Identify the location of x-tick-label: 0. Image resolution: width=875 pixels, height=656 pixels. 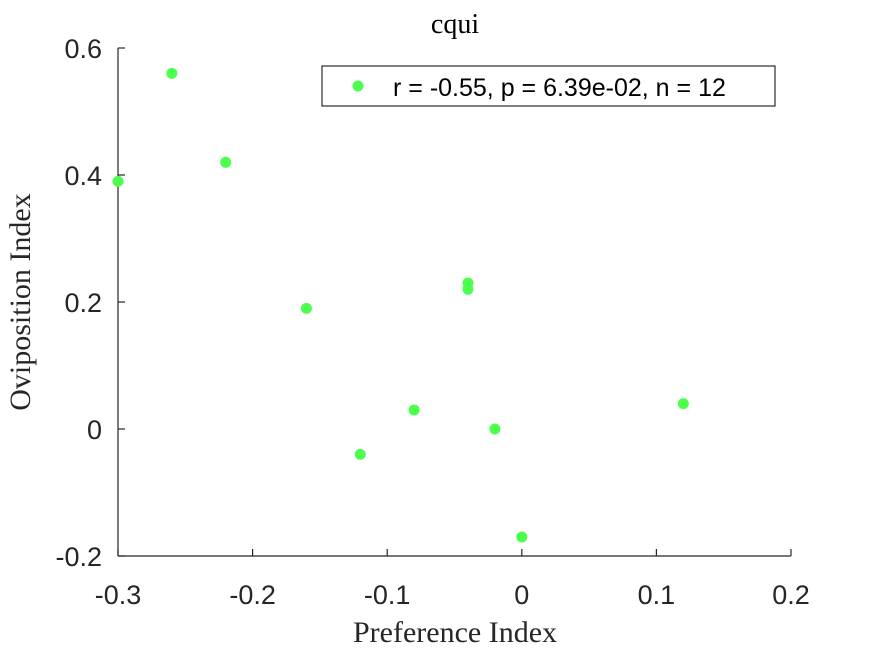
(521, 595).